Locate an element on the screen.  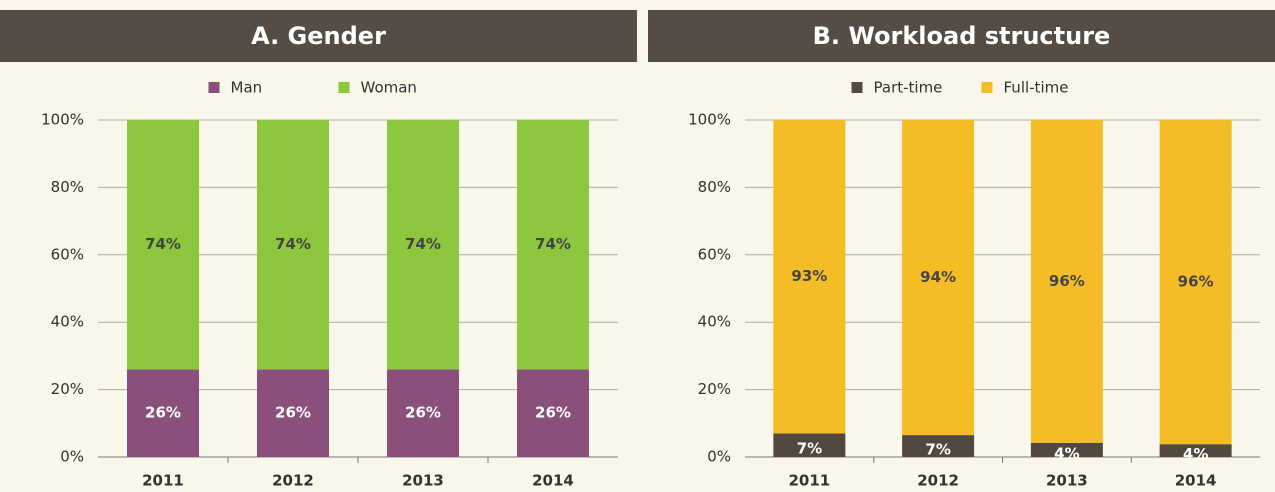
chart-title: A. Gender is located at coordinates (318, 36).